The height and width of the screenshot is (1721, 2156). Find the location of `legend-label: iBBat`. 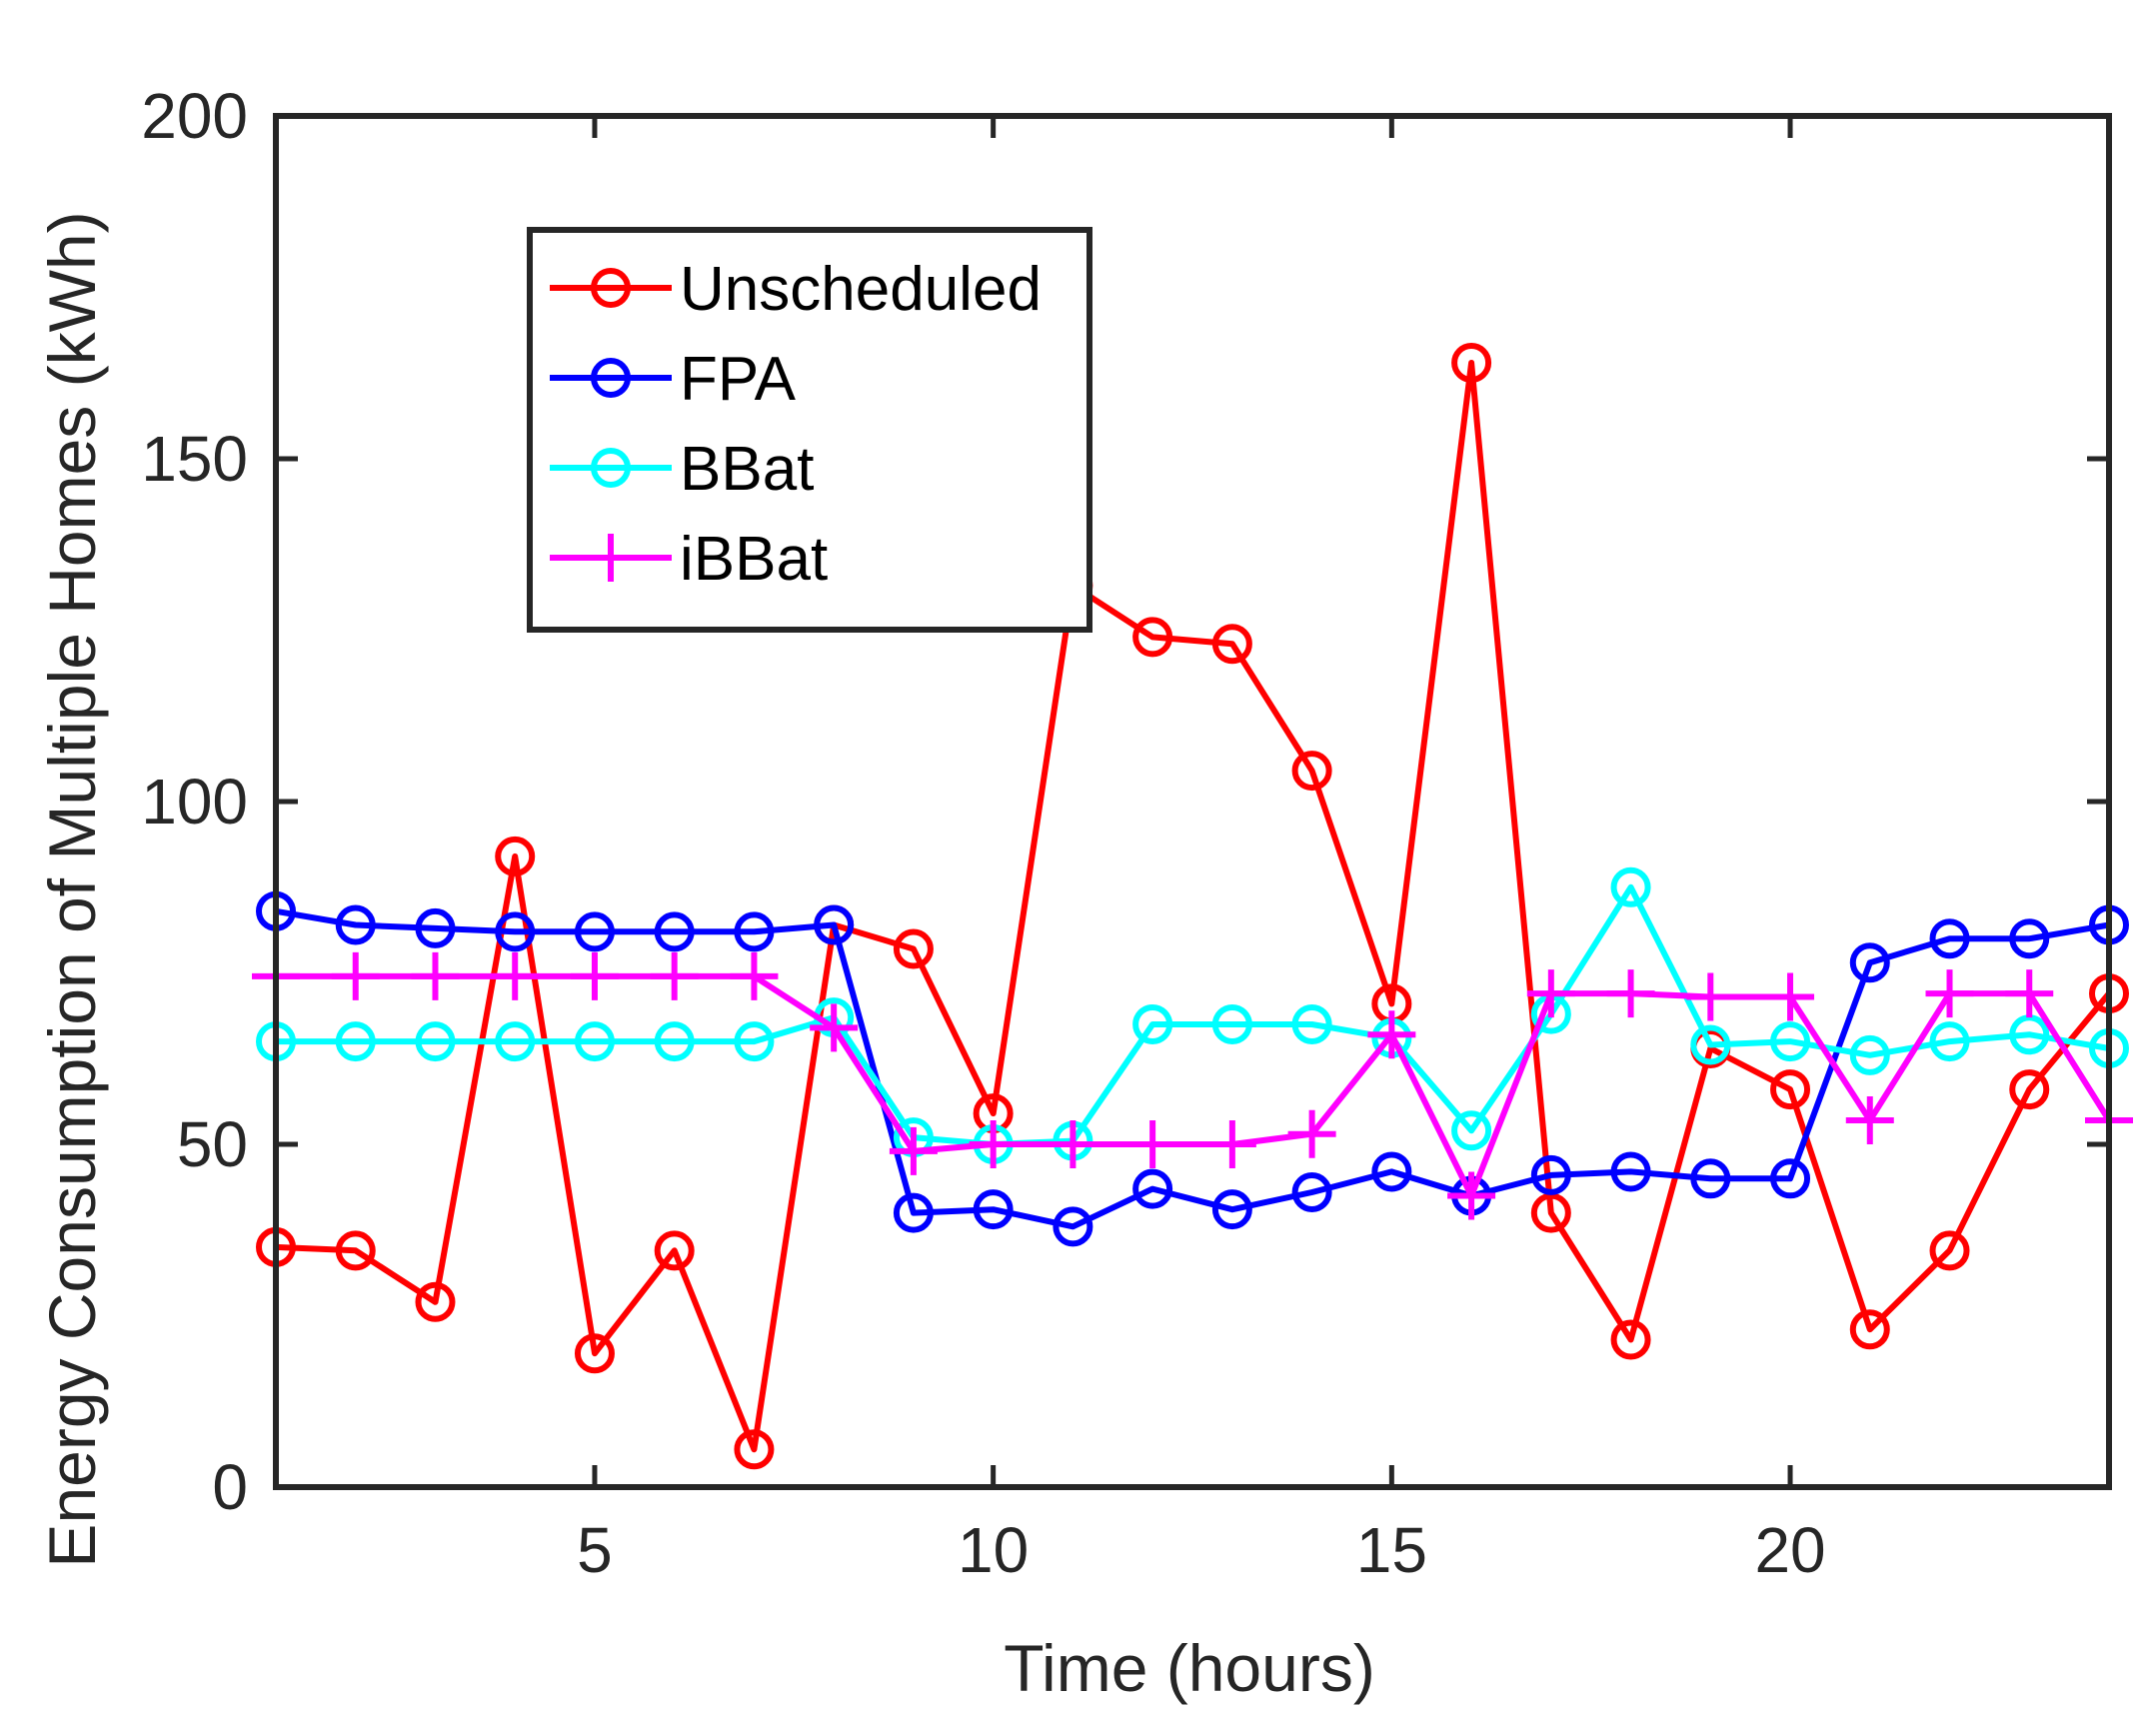

legend-label: iBBat is located at coordinates (754, 559).